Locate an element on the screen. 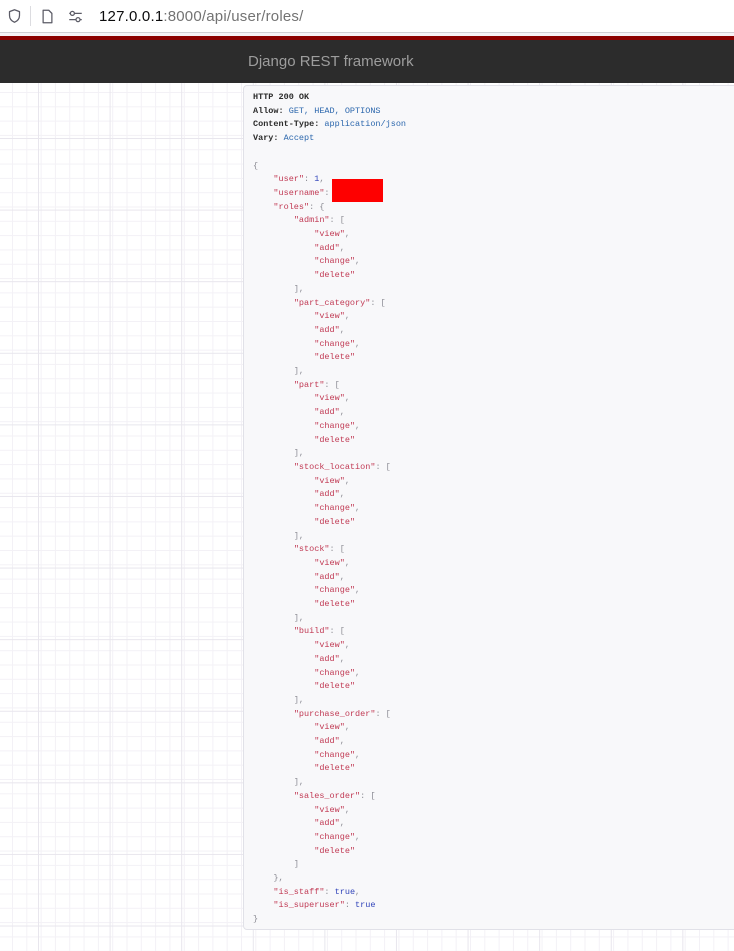 This screenshot has width=734, height=951. drf-navbar: Django REST framework is located at coordinates (367, 61).